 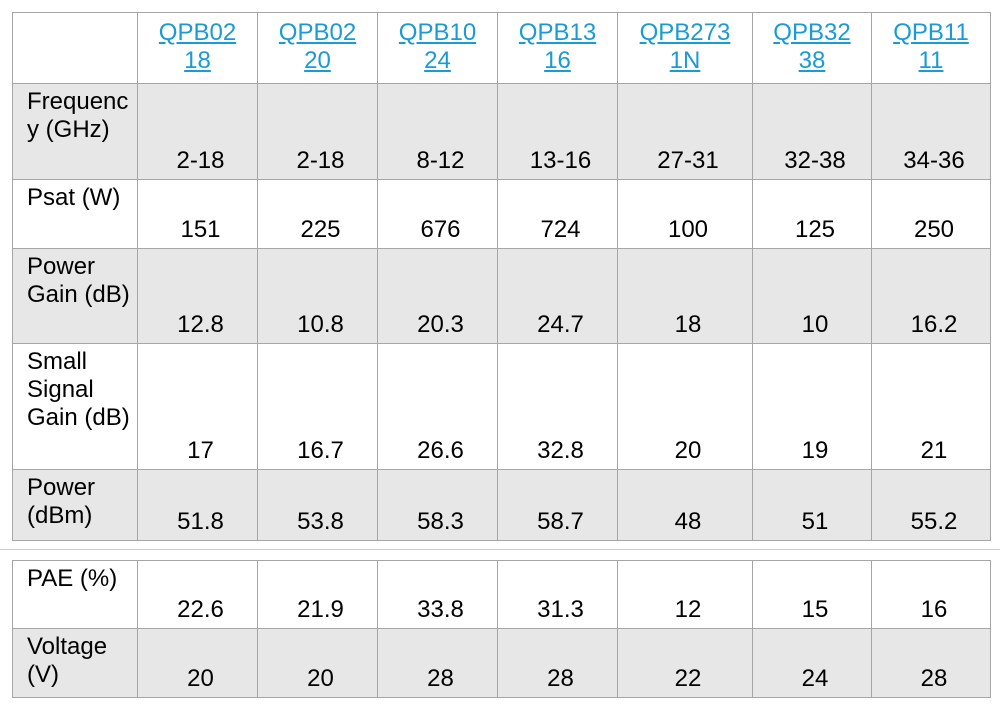 I want to click on row-label: Psat (W), so click(x=75, y=214).